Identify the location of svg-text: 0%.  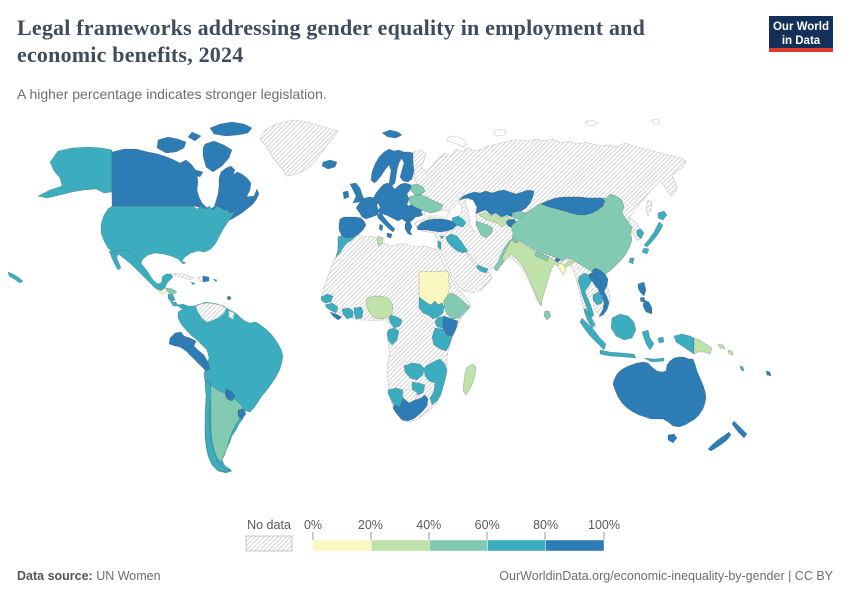
(313, 525).